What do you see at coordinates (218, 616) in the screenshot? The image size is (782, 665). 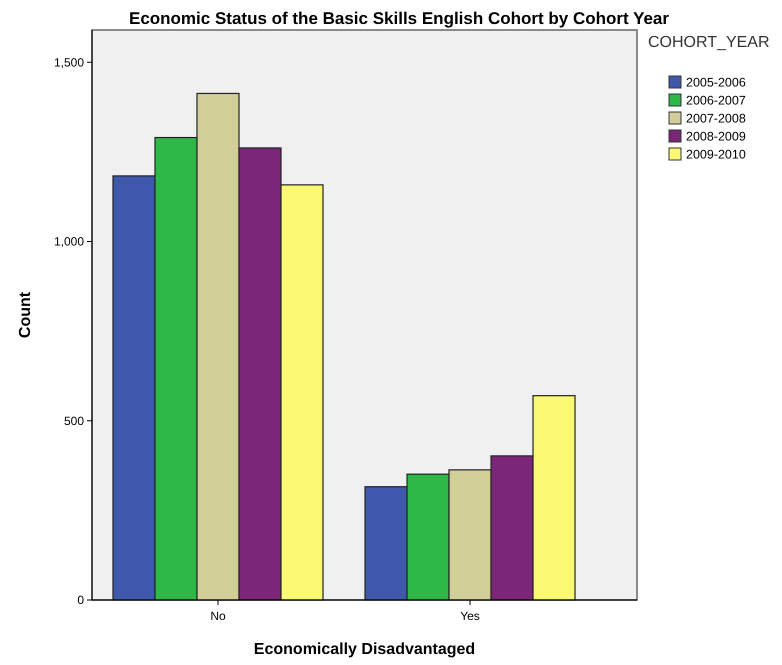 I see `x-tick-label: No` at bounding box center [218, 616].